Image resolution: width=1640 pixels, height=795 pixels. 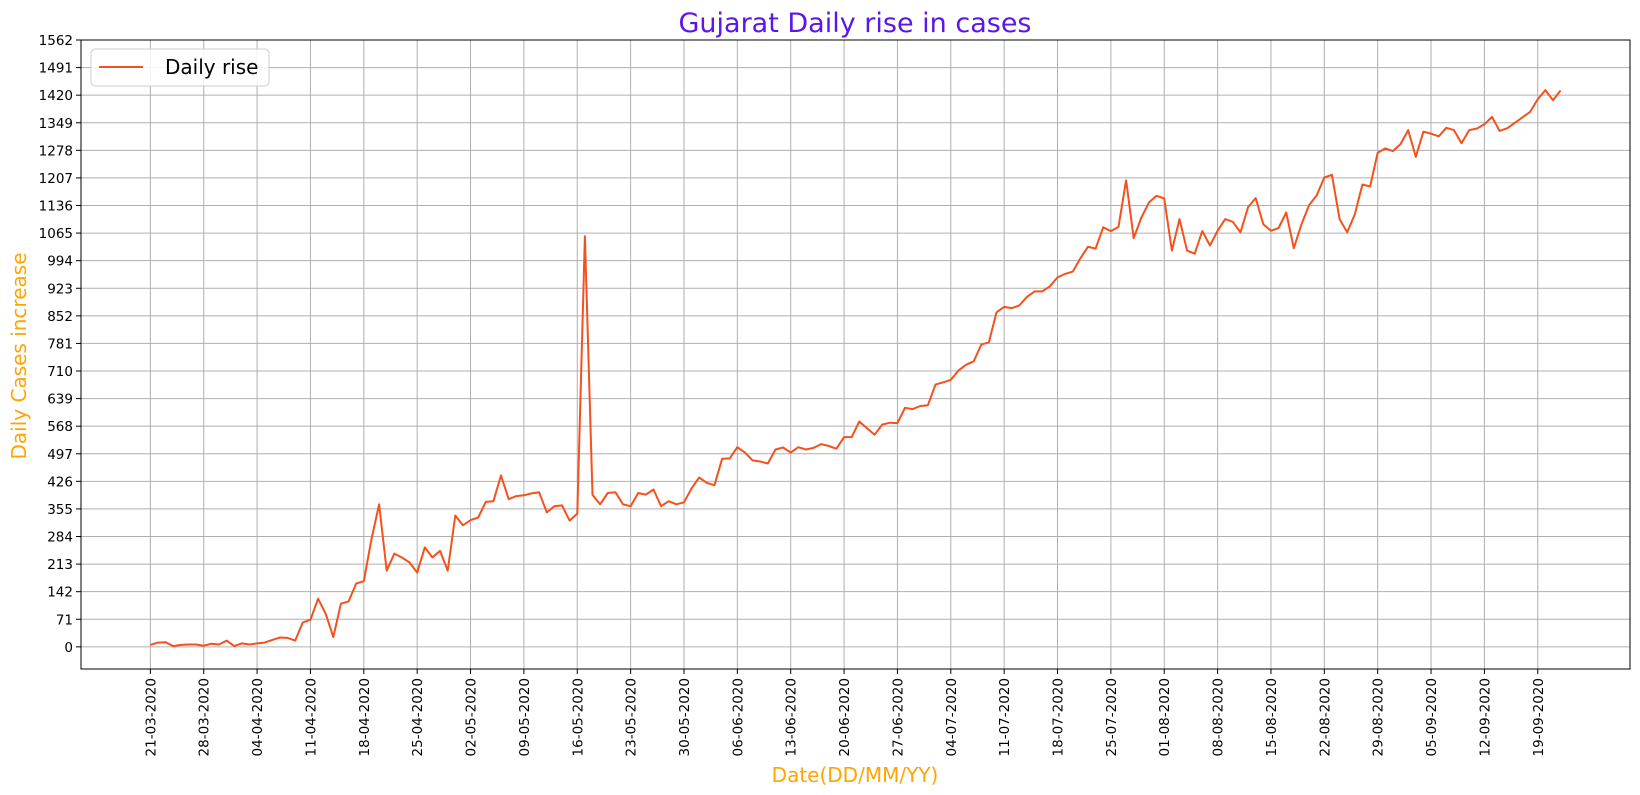 What do you see at coordinates (738, 717) in the screenshot?
I see `x-tick-label: 06-06-2020` at bounding box center [738, 717].